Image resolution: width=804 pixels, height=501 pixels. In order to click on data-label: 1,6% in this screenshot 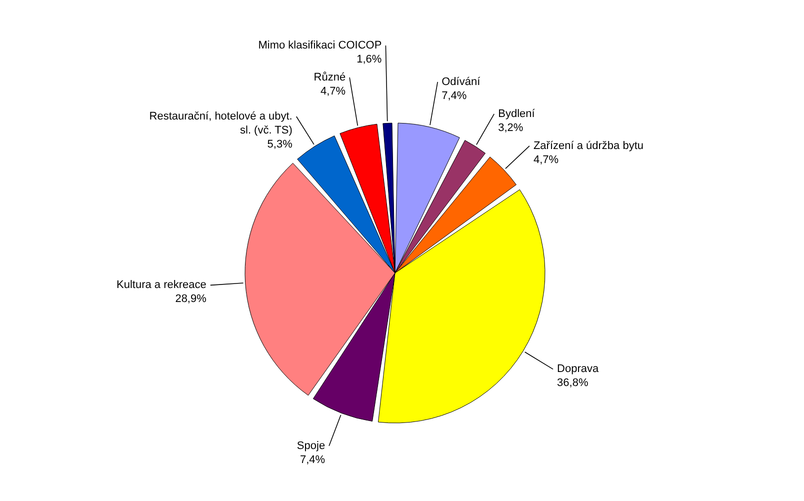, I will do `click(369, 59)`.